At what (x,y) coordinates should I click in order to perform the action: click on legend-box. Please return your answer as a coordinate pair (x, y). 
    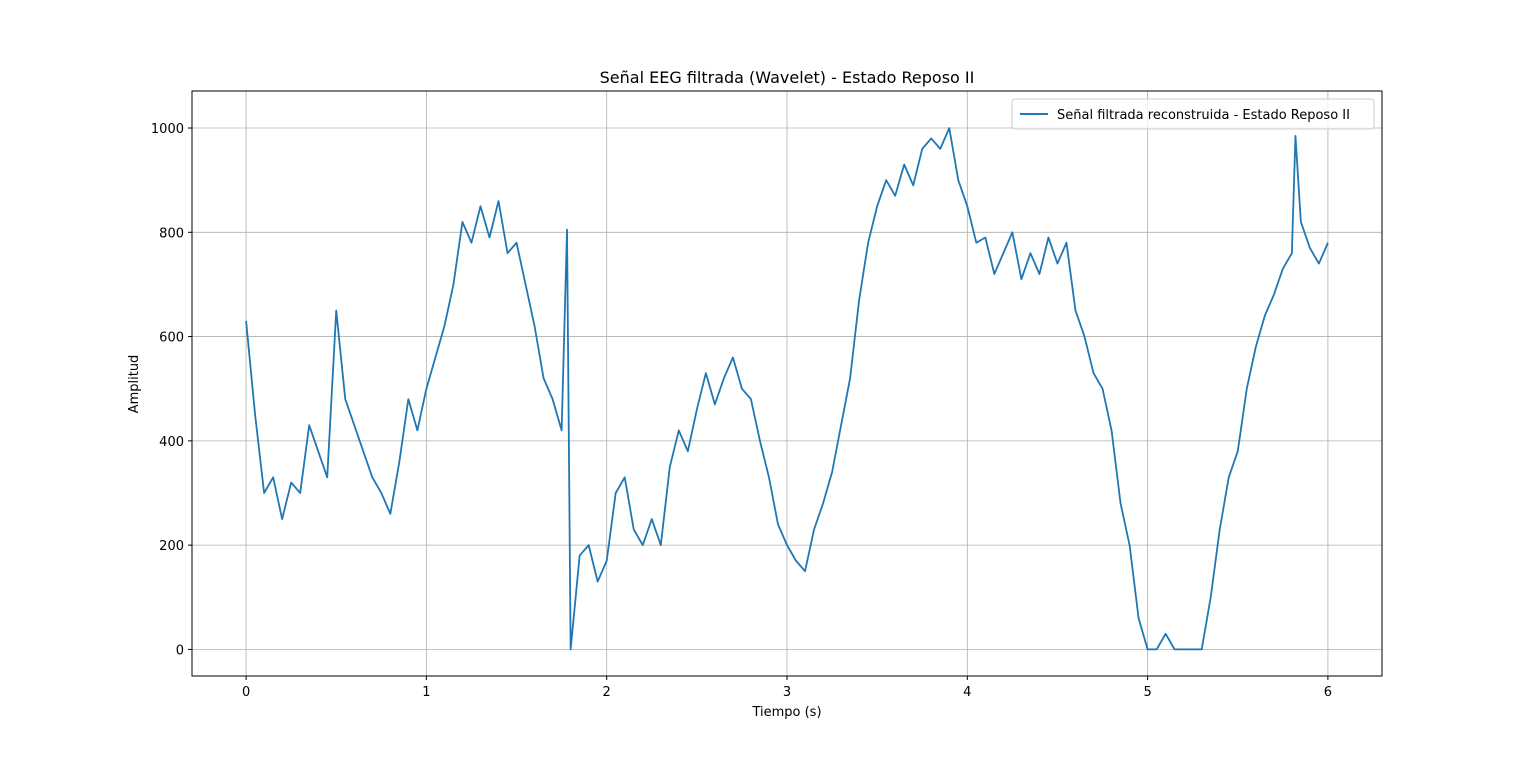
    Looking at the image, I should click on (1193, 114).